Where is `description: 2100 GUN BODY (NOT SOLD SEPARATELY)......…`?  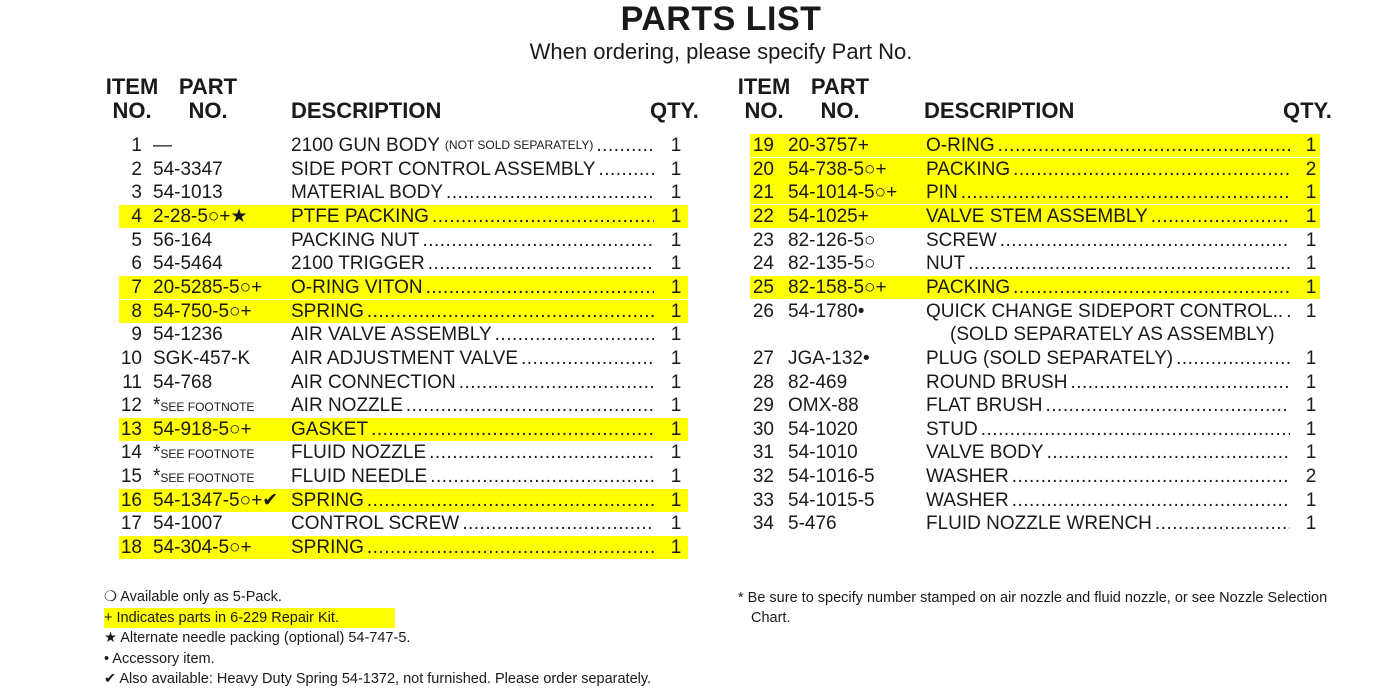
description: 2100 GUN BODY (NOT SOLD SEPARATELY)......… is located at coordinates (472, 145).